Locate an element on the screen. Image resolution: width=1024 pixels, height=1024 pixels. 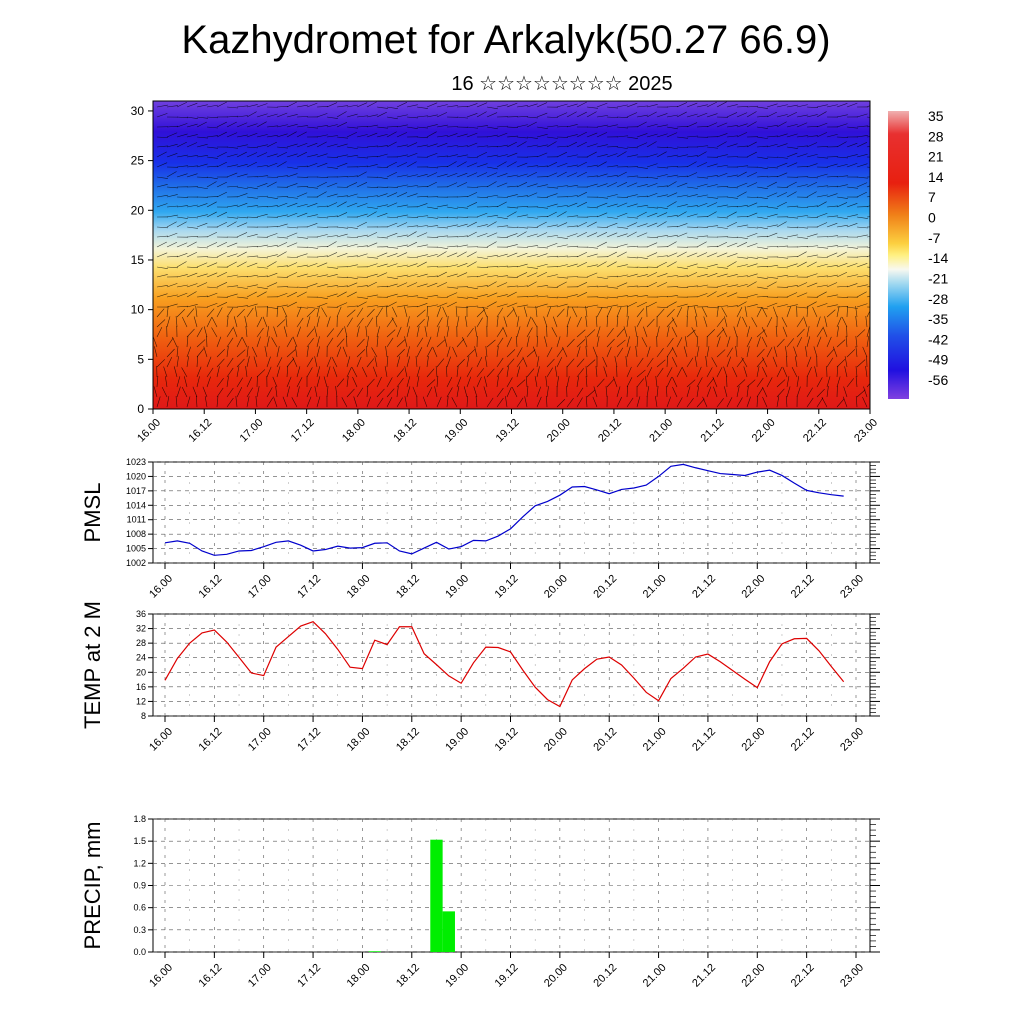
precip-y-tick-label: 1.5 is located at coordinates (139, 841).